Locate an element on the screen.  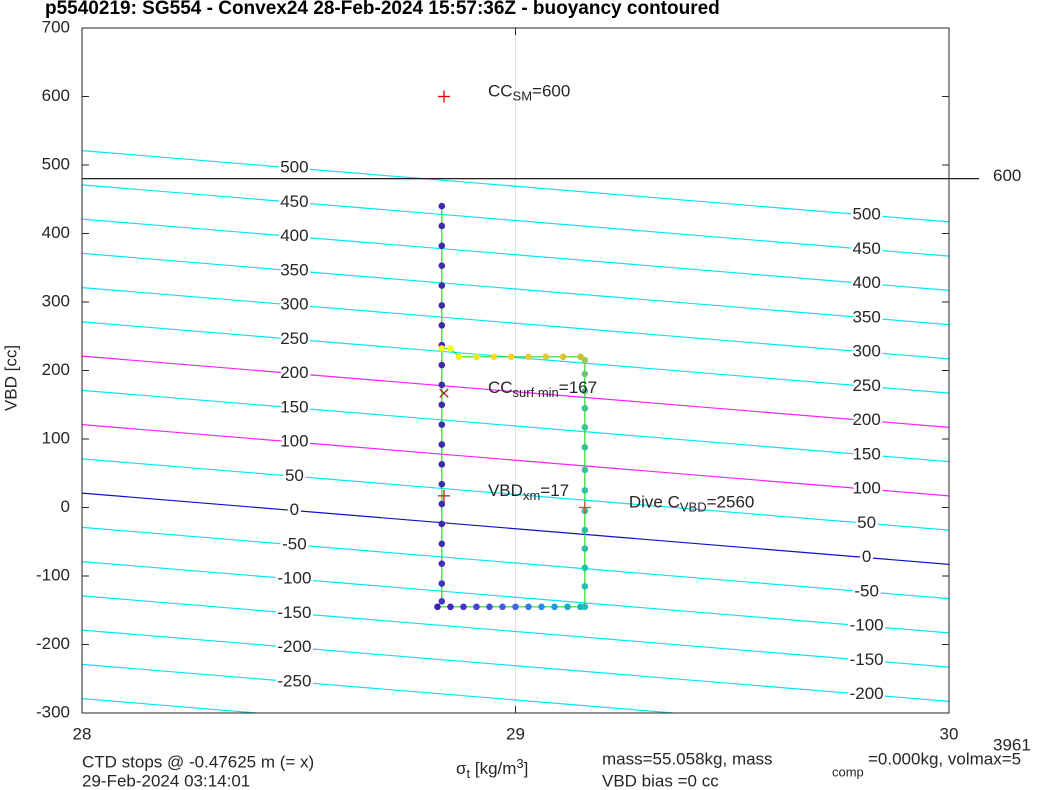
marker-stroke is located at coordinates (444, 393).